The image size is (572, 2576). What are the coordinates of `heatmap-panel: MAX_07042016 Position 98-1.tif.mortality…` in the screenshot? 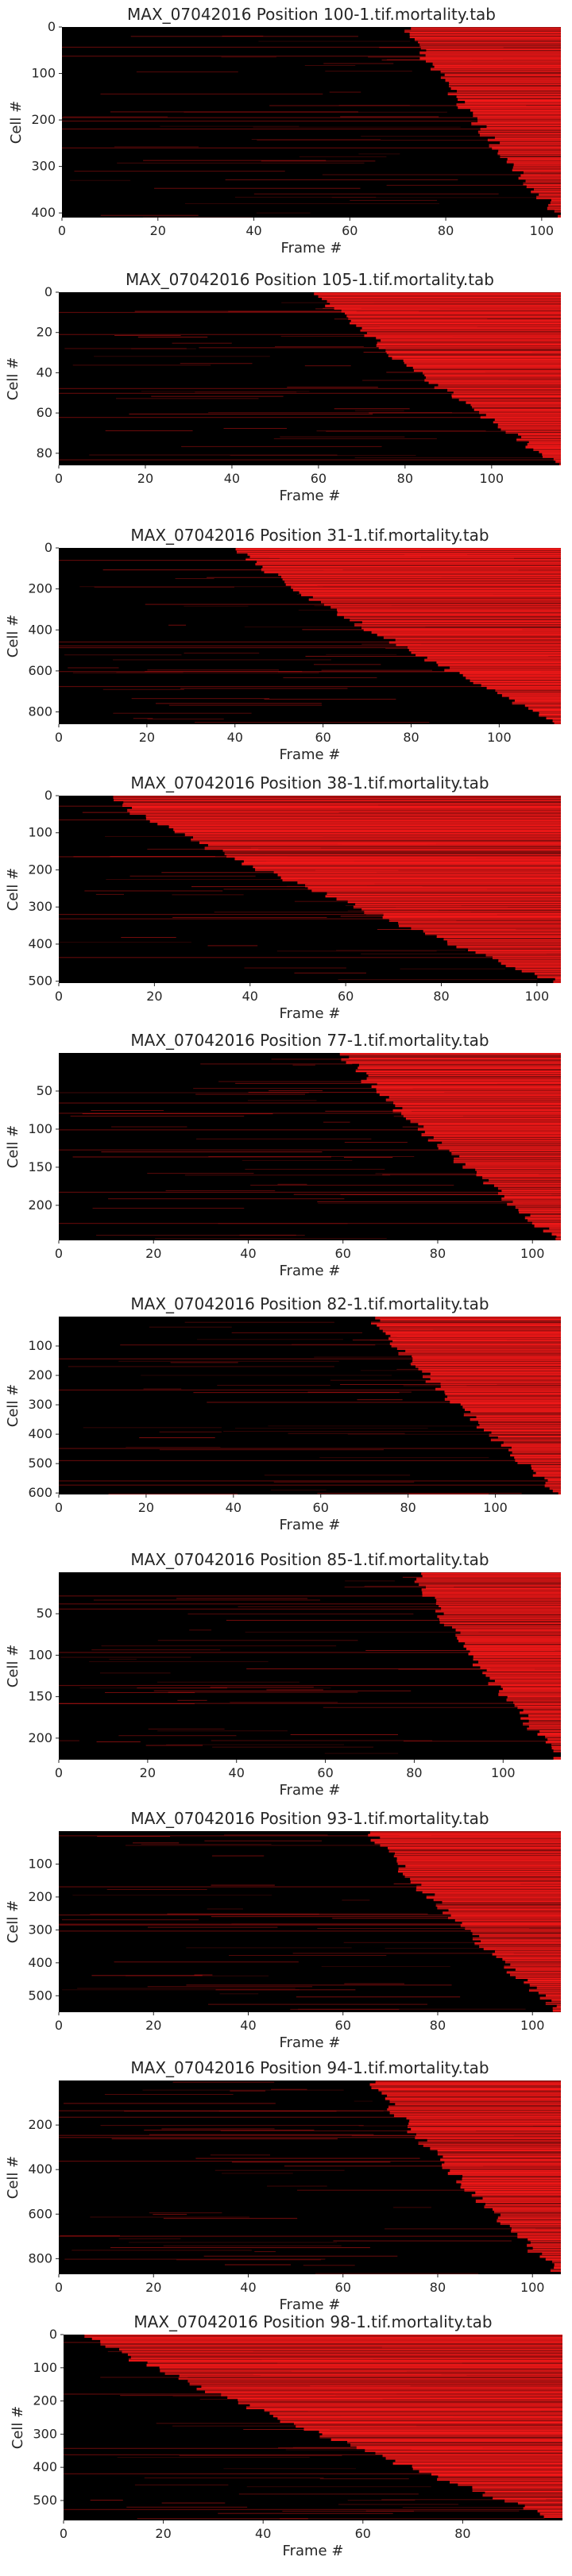 It's located at (291, 2435).